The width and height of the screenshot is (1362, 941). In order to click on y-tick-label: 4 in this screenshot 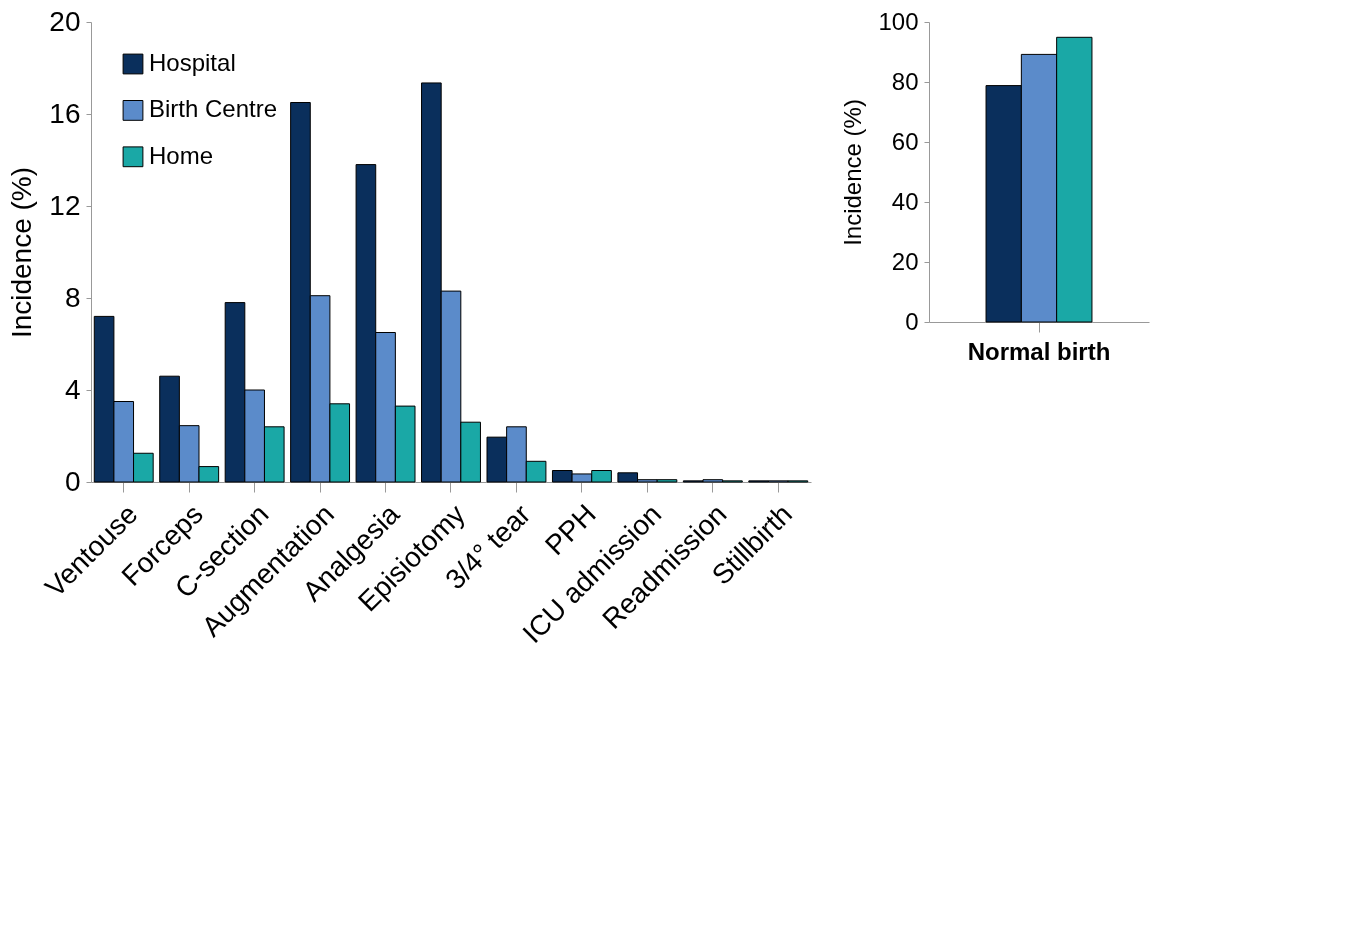, I will do `click(72, 389)`.